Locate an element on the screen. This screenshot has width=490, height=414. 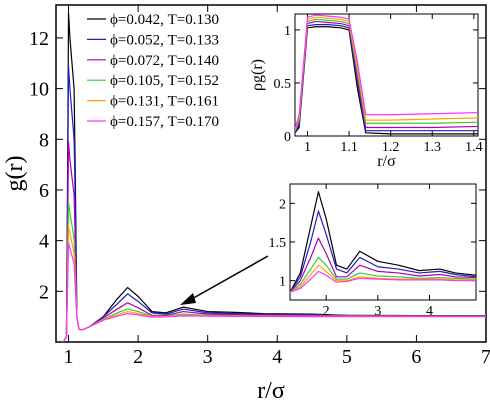
inset-top-xtick-label: 1.4 is located at coordinates (474, 147).